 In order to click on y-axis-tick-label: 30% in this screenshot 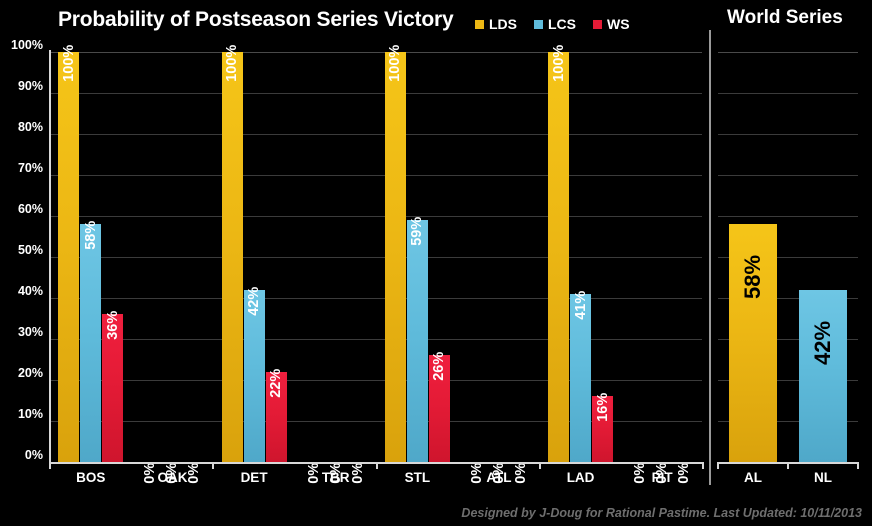, I will do `click(30, 332)`.